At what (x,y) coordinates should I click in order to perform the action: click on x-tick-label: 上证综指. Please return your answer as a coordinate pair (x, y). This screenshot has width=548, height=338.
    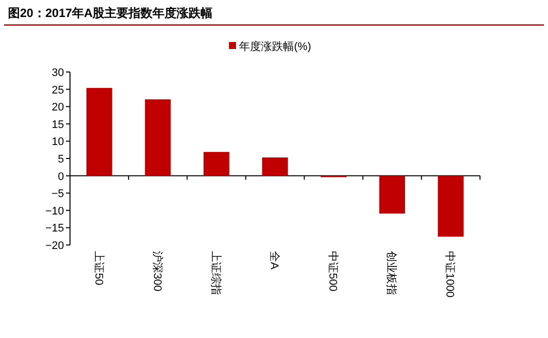
    Looking at the image, I should click on (215, 273).